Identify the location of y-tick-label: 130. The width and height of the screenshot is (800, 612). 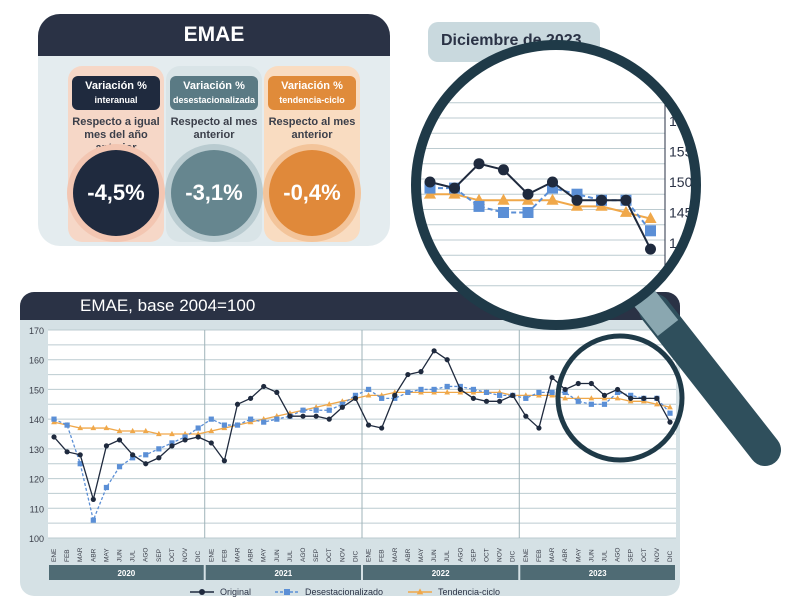
(36, 450).